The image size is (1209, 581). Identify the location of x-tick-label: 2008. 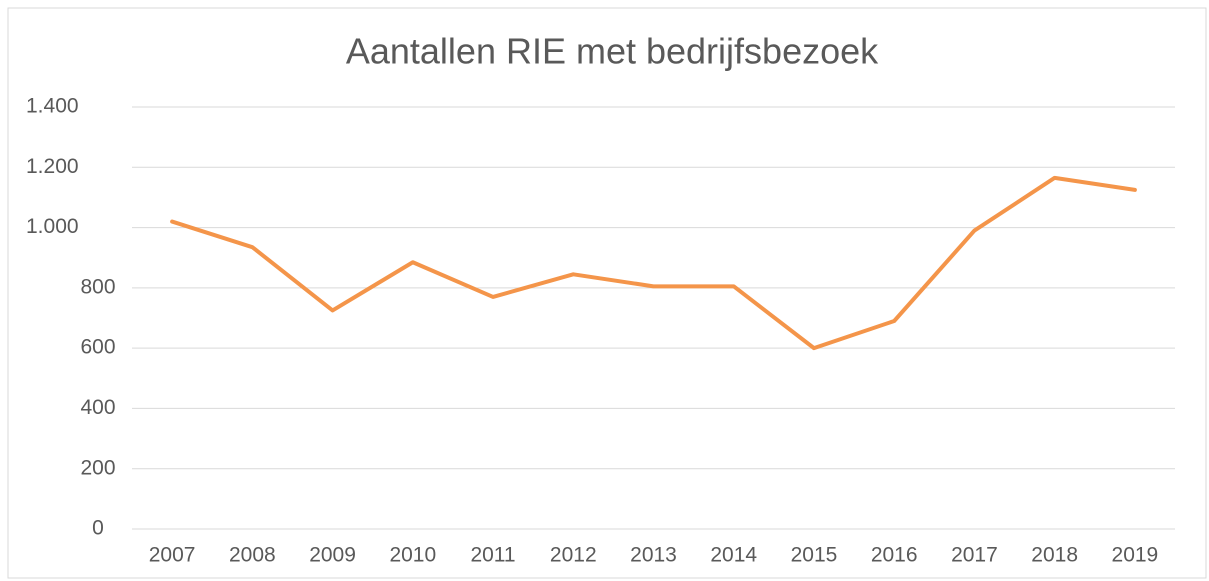
(252, 555).